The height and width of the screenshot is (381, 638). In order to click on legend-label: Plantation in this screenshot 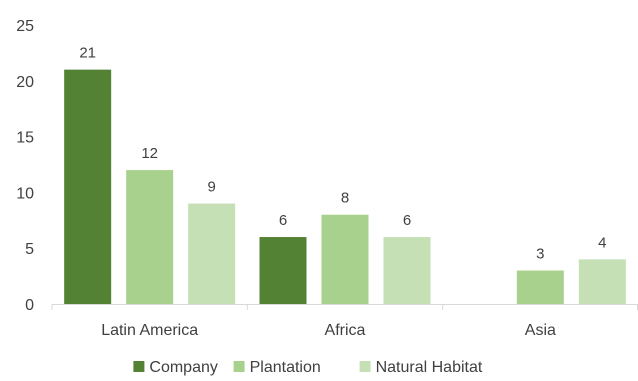, I will do `click(285, 367)`.